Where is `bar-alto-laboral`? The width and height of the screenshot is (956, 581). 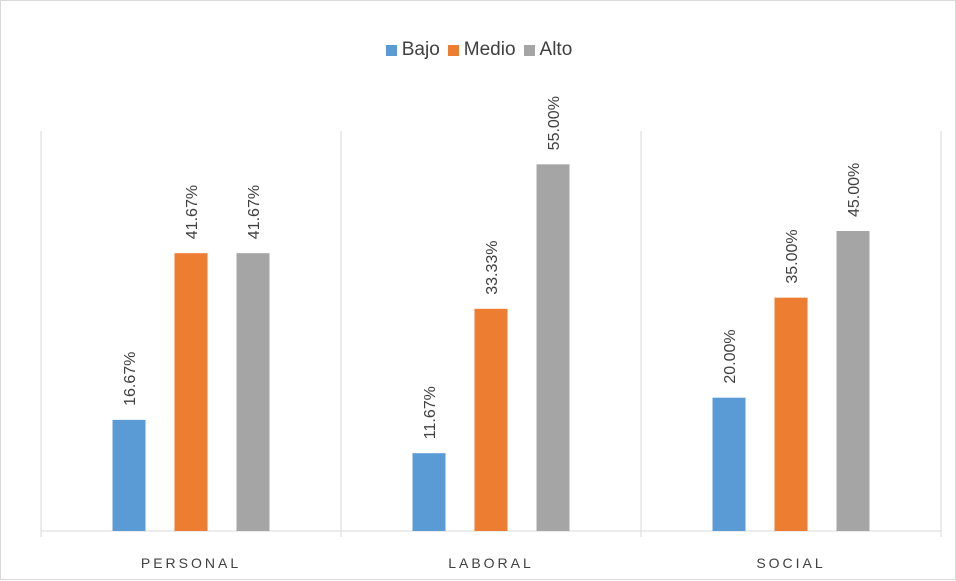
bar-alto-laboral is located at coordinates (553, 347).